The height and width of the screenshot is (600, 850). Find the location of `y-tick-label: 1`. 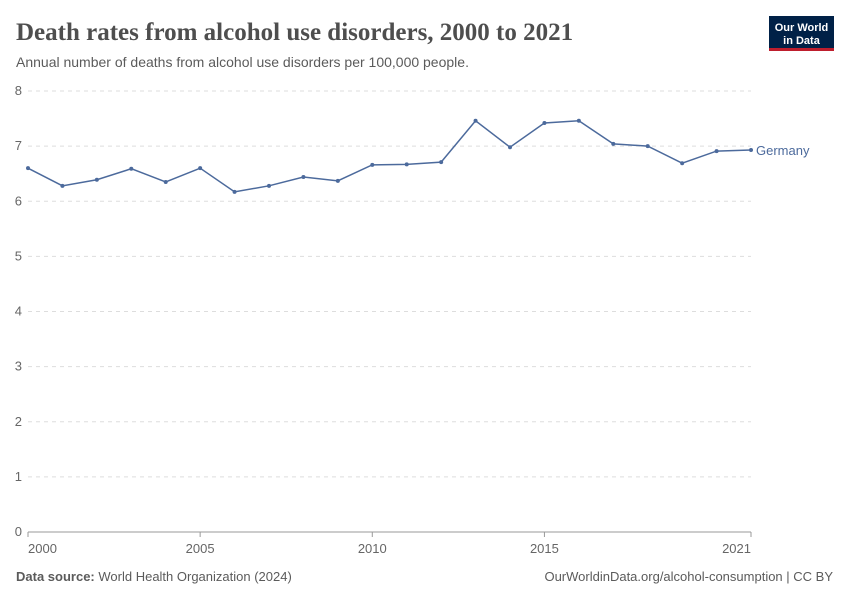

y-tick-label: 1 is located at coordinates (18, 476).